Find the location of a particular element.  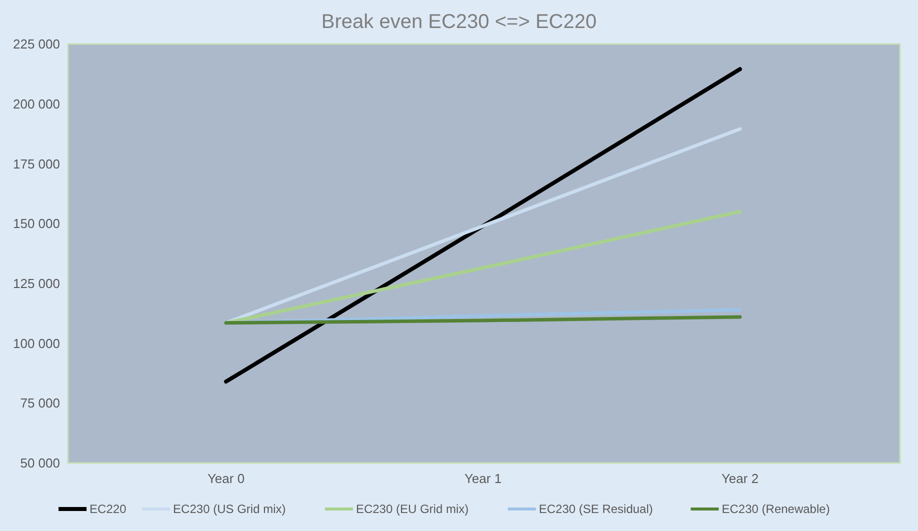

y-tick-label: 125 000 is located at coordinates (36, 283).